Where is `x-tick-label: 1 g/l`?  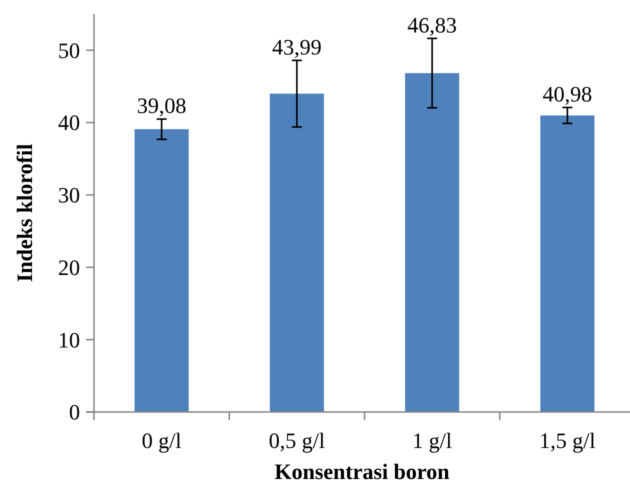 x-tick-label: 1 g/l is located at coordinates (432, 440).